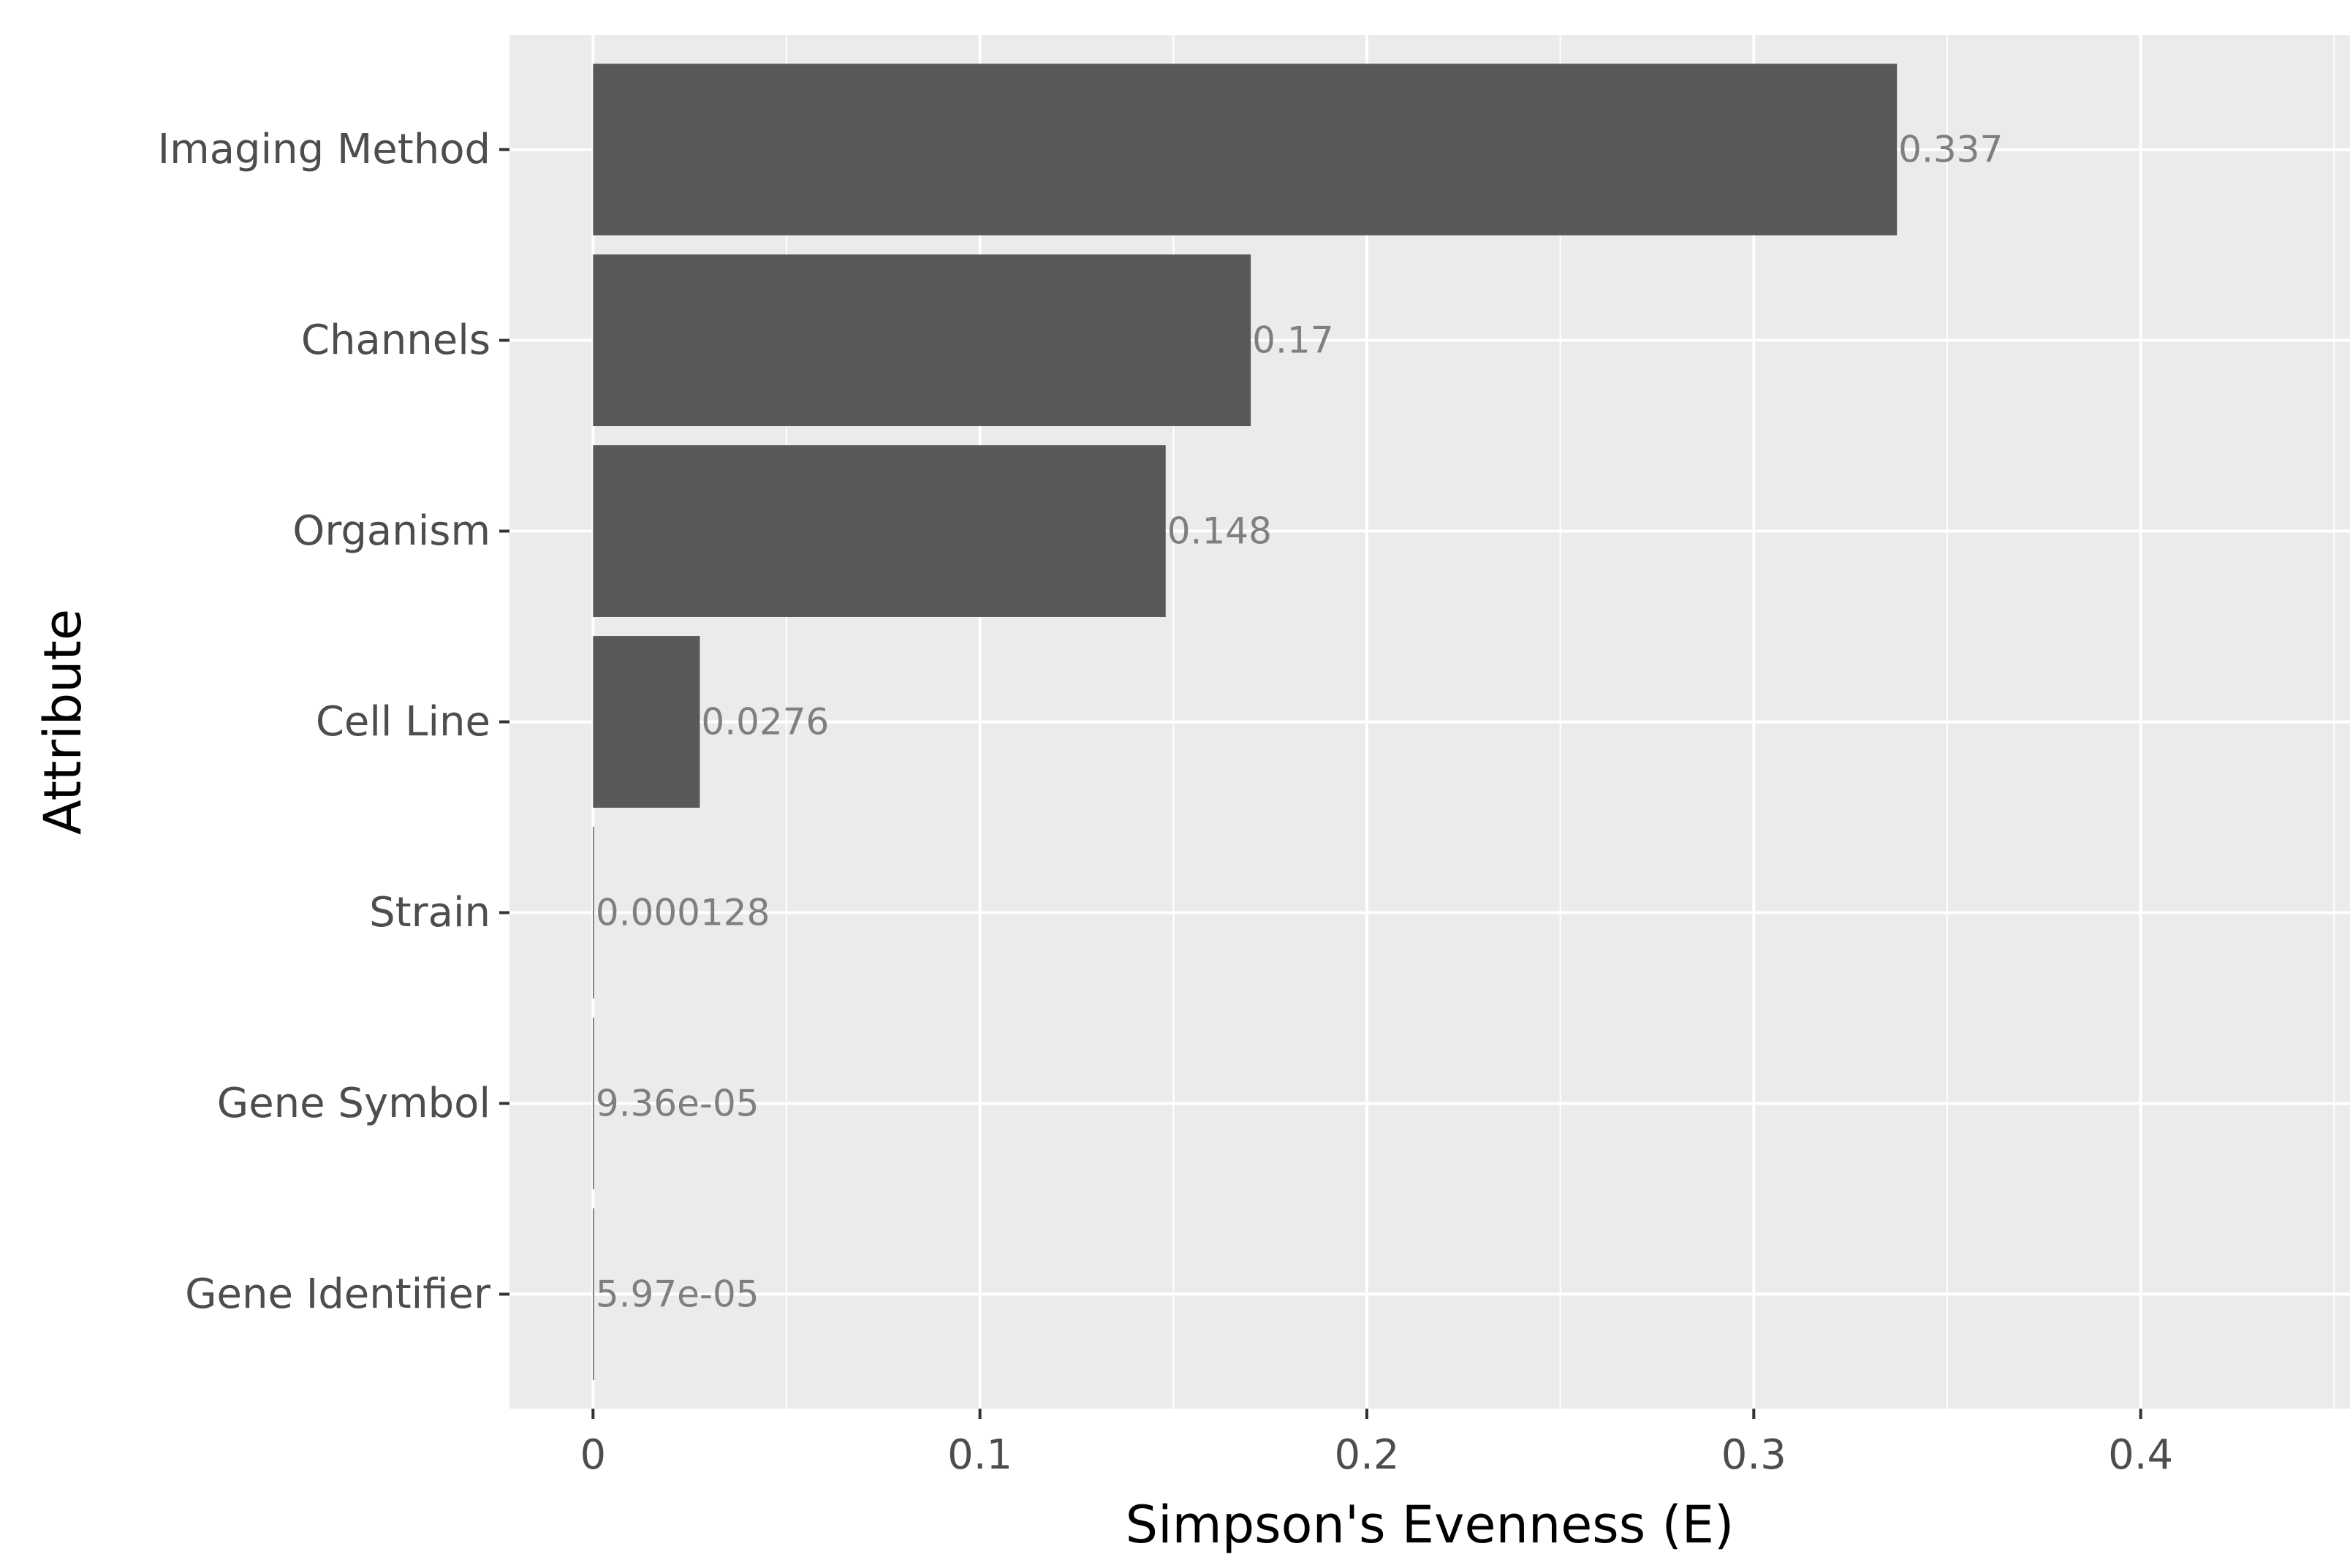 Image resolution: width=2350 pixels, height=1568 pixels. What do you see at coordinates (324, 149) in the screenshot?
I see `y-tick-label: Imaging Method` at bounding box center [324, 149].